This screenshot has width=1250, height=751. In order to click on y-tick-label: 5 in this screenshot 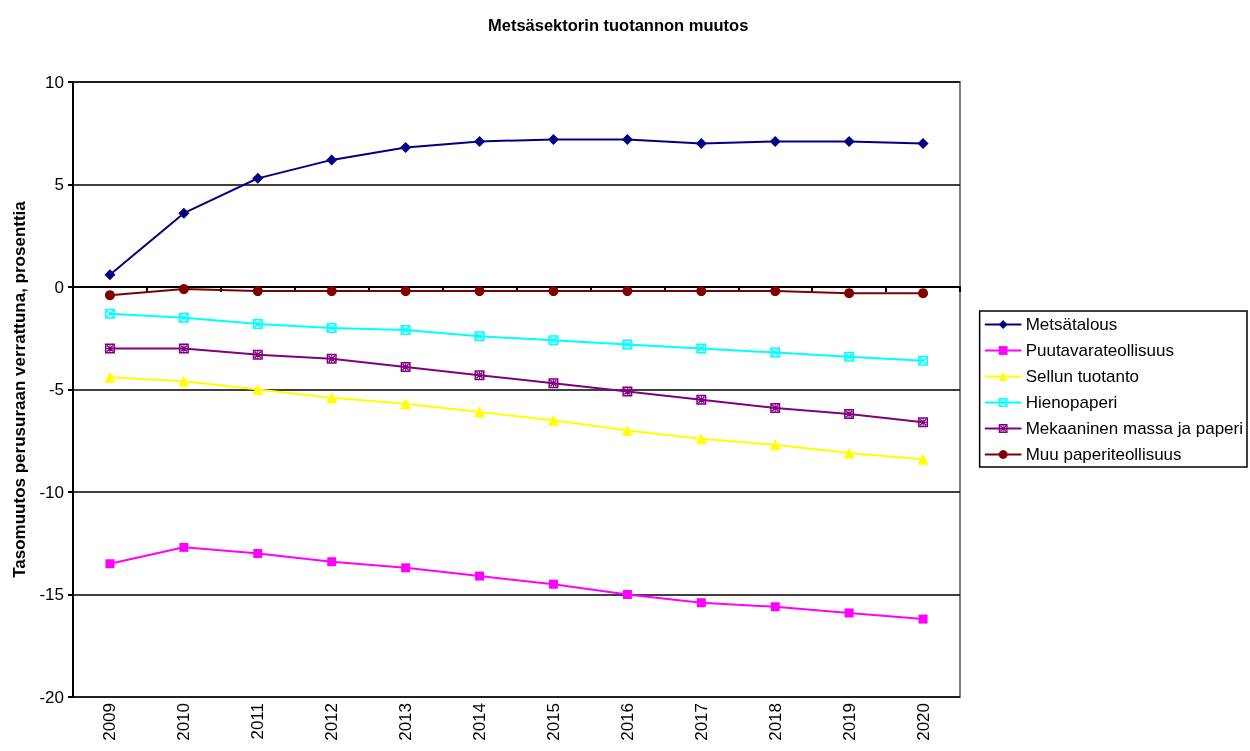, I will do `click(59, 184)`.